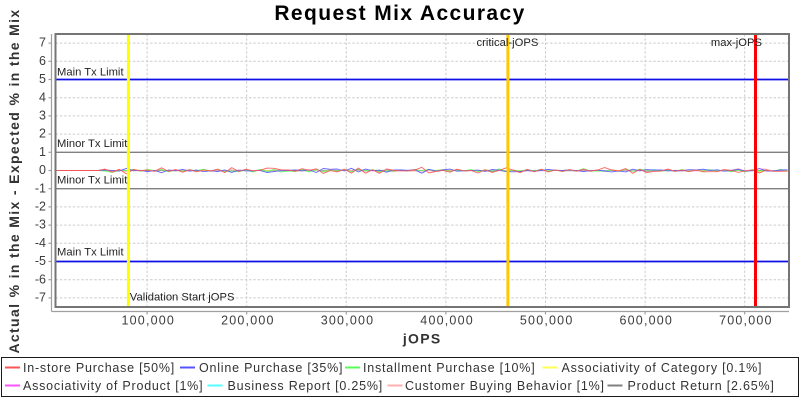 Image resolution: width=800 pixels, height=405 pixels. I want to click on svg-text: 400,000, so click(447, 321).